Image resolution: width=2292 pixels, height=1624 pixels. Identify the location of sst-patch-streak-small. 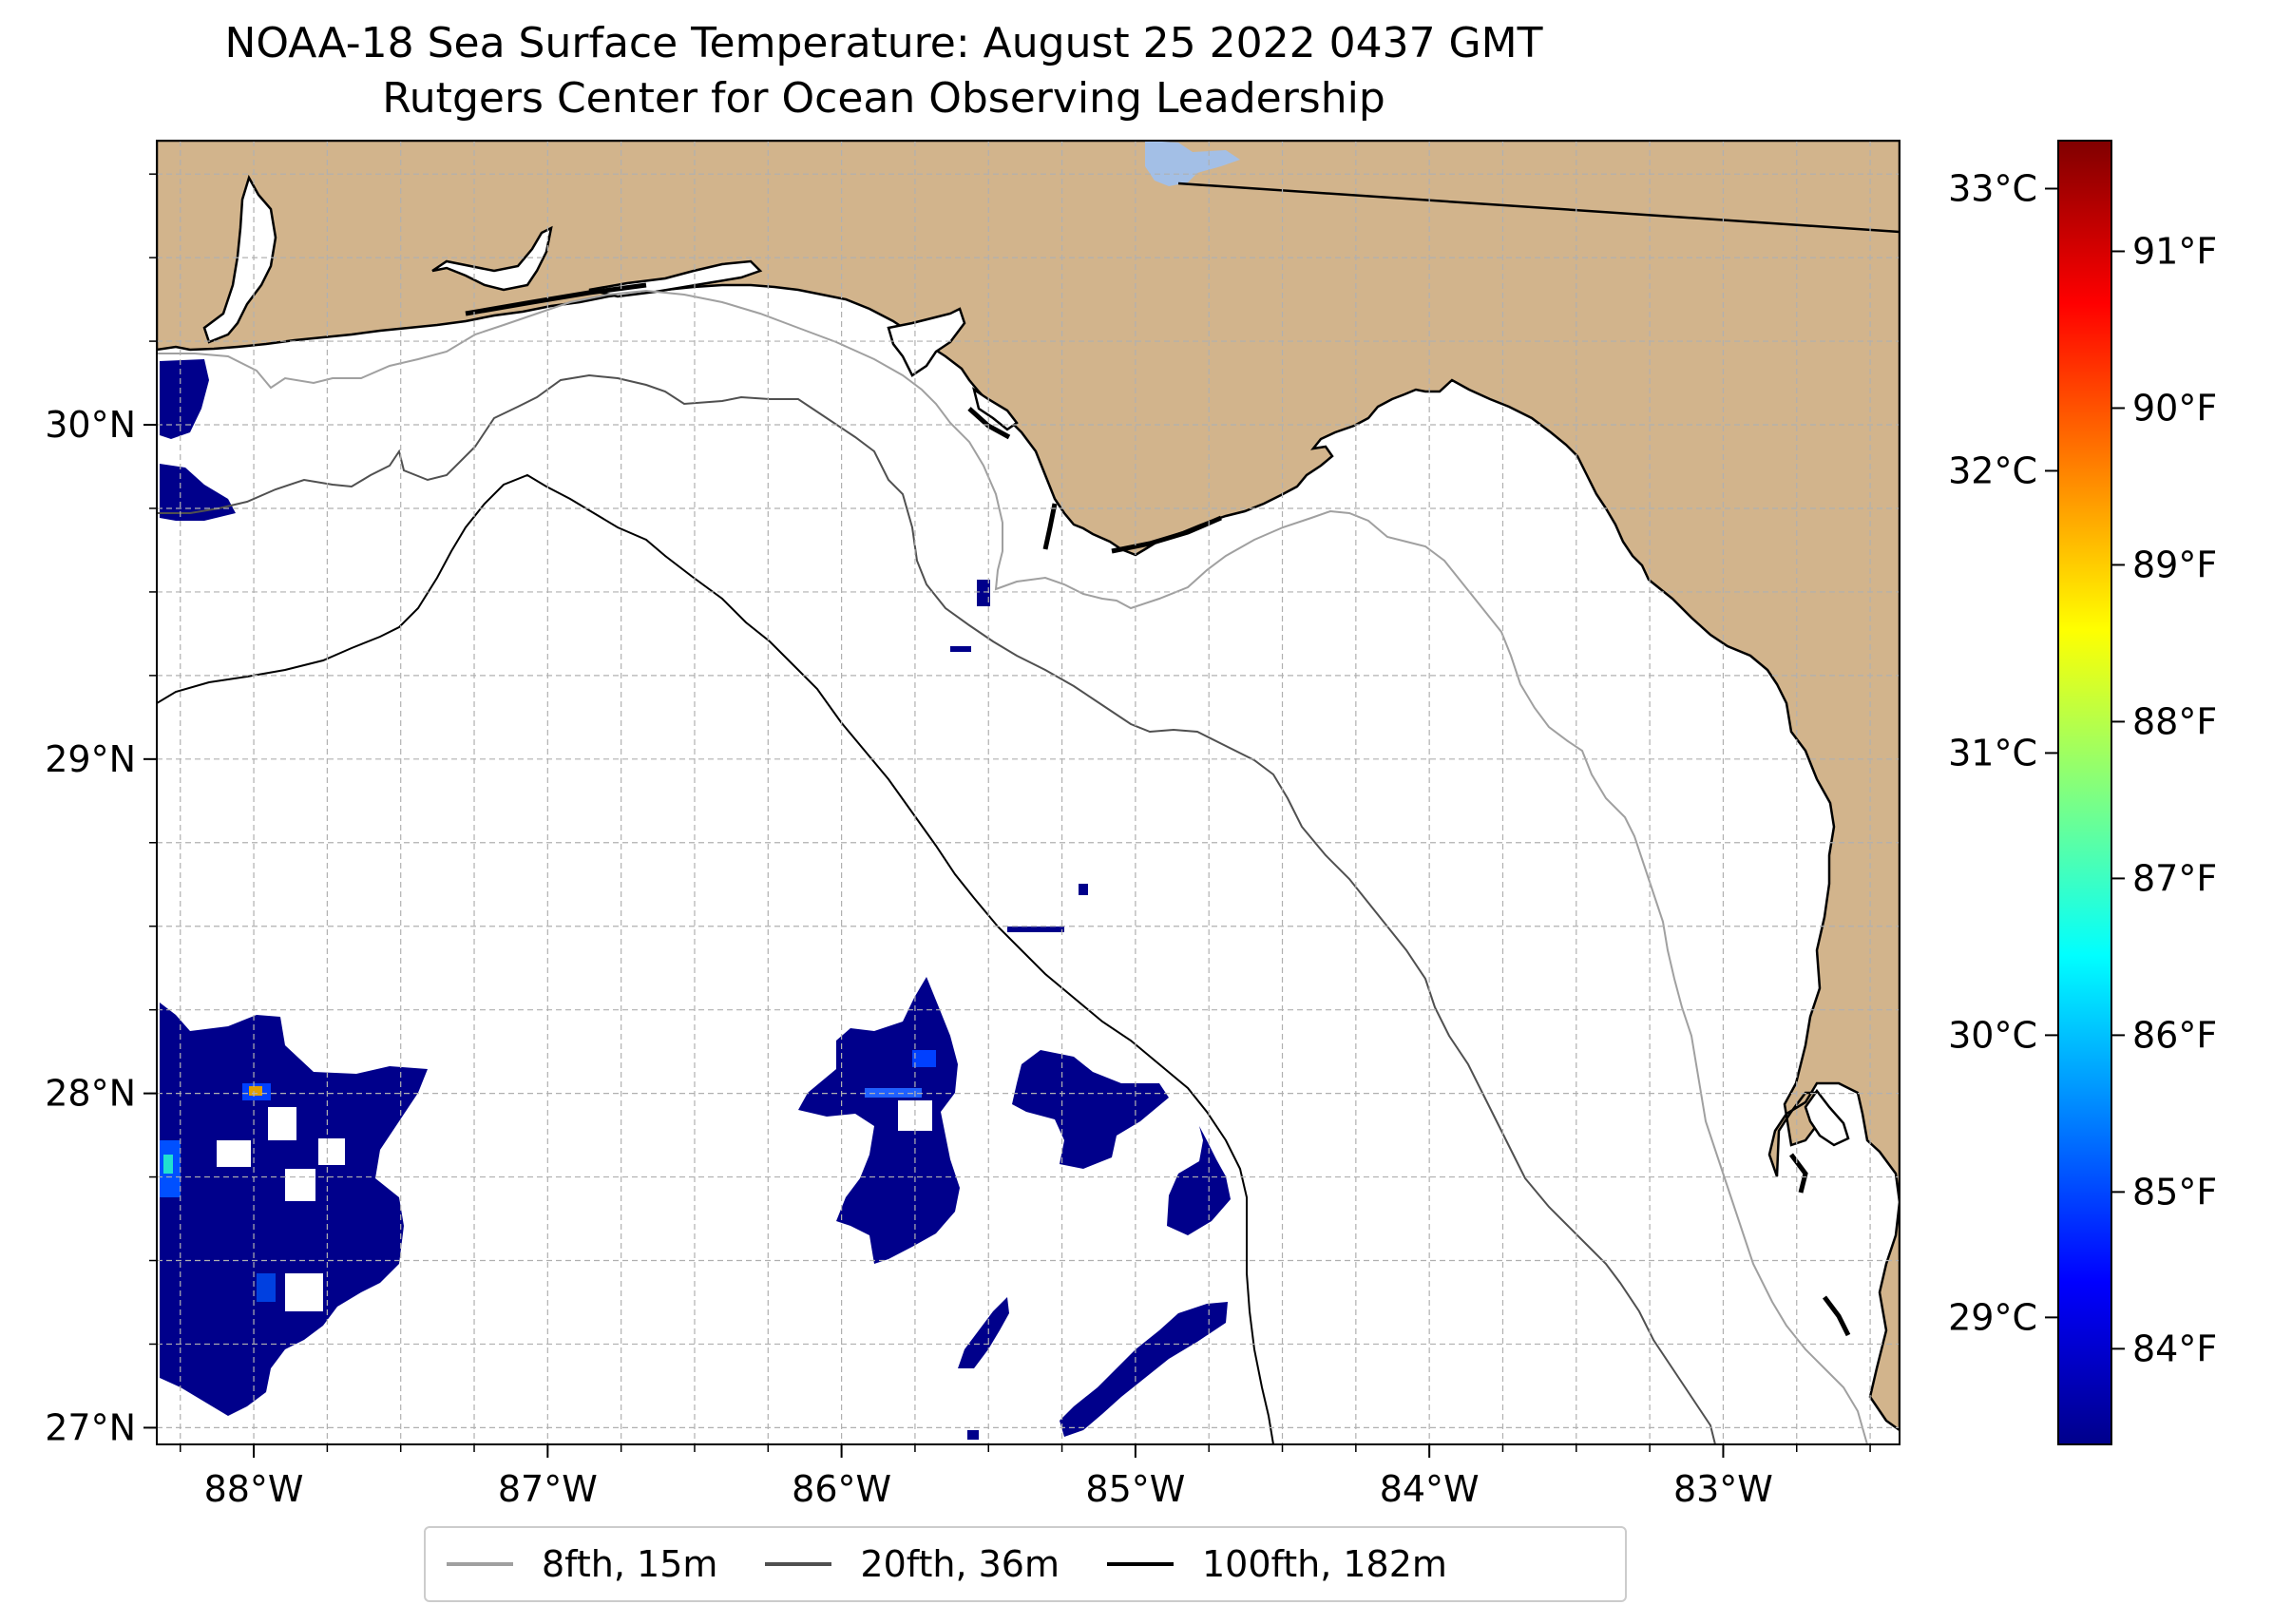
(983, 1332).